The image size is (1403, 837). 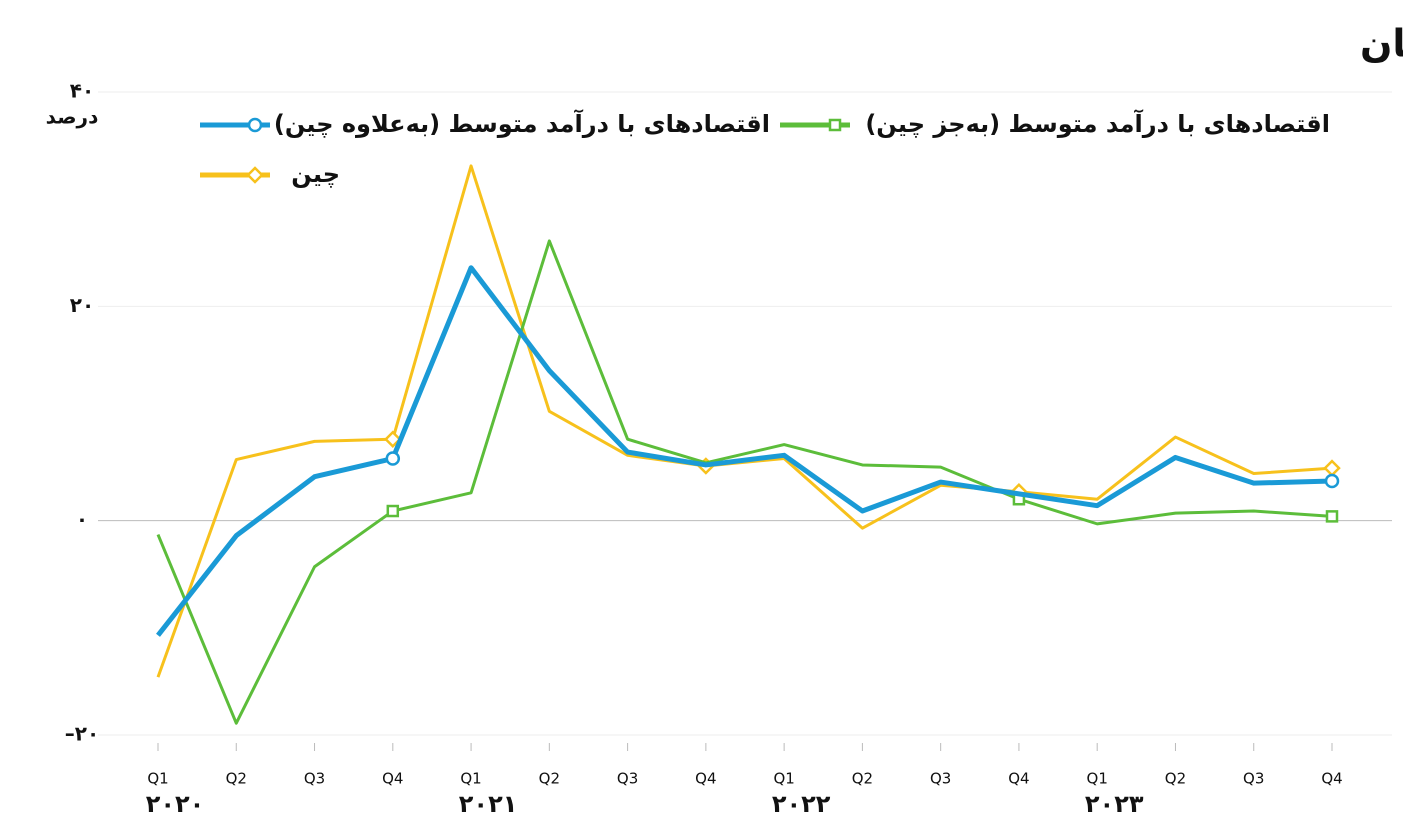 I want to click on legend-label: چین, so click(x=315, y=174).